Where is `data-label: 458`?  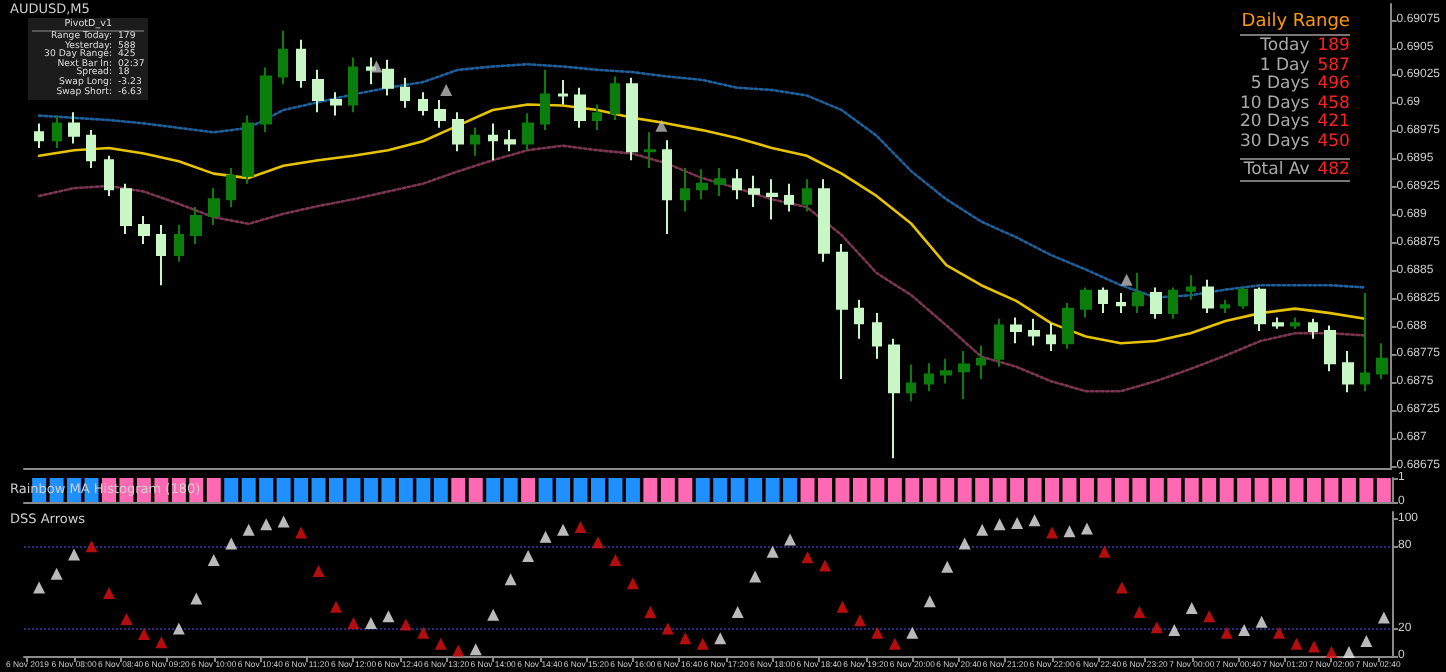
data-label: 458 is located at coordinates (1333, 103).